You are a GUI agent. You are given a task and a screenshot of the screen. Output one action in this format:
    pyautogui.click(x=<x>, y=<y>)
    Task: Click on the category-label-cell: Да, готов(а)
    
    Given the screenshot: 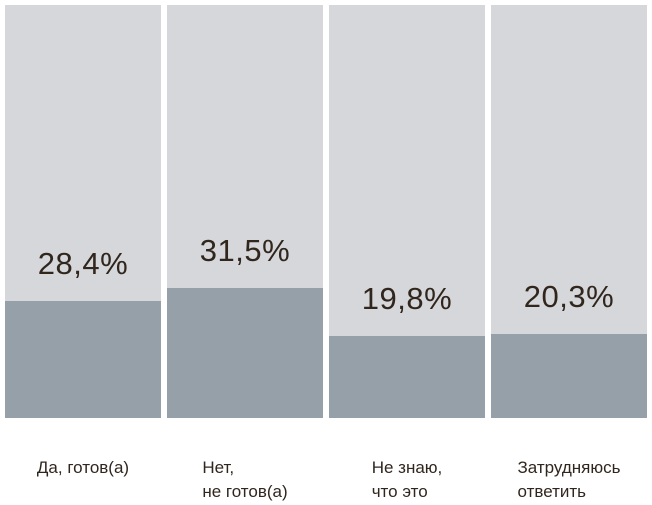 What is the action you would take?
    pyautogui.click(x=83, y=480)
    